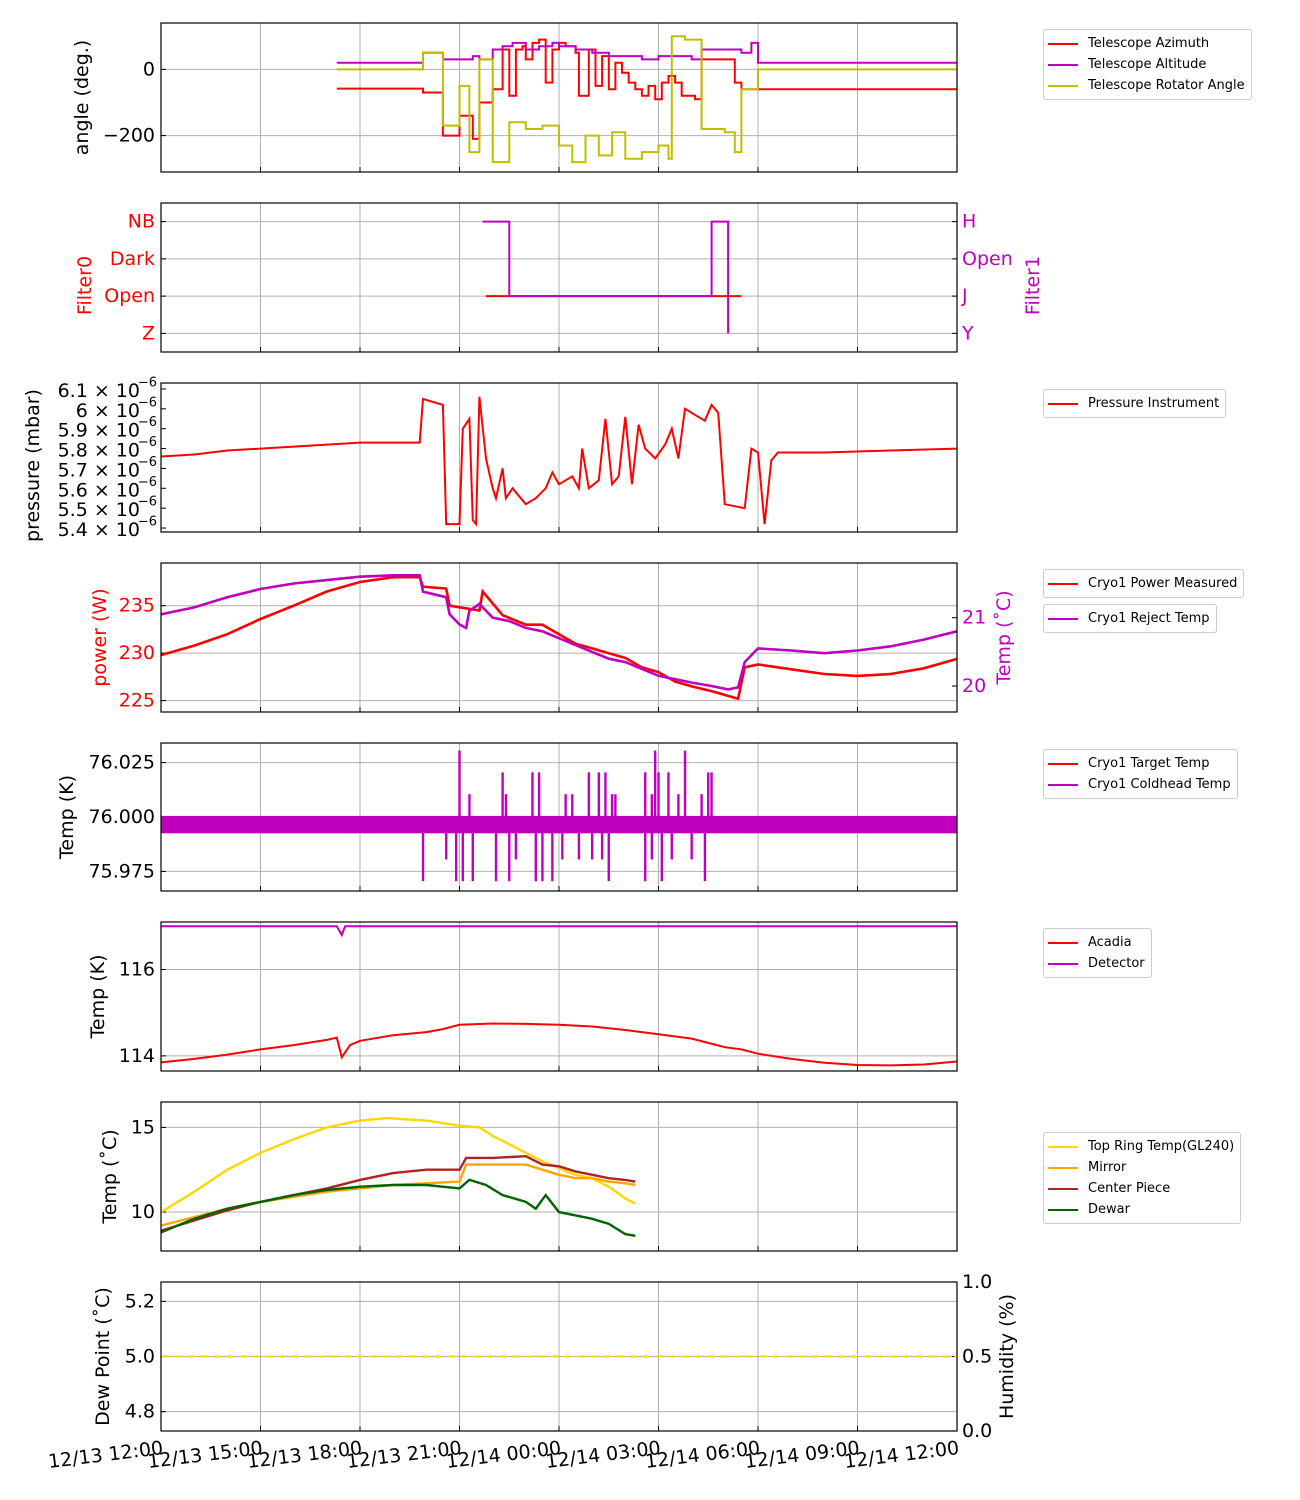 The width and height of the screenshot is (1300, 1500). What do you see at coordinates (964, 296) in the screenshot?
I see `y-tick-label-right: J` at bounding box center [964, 296].